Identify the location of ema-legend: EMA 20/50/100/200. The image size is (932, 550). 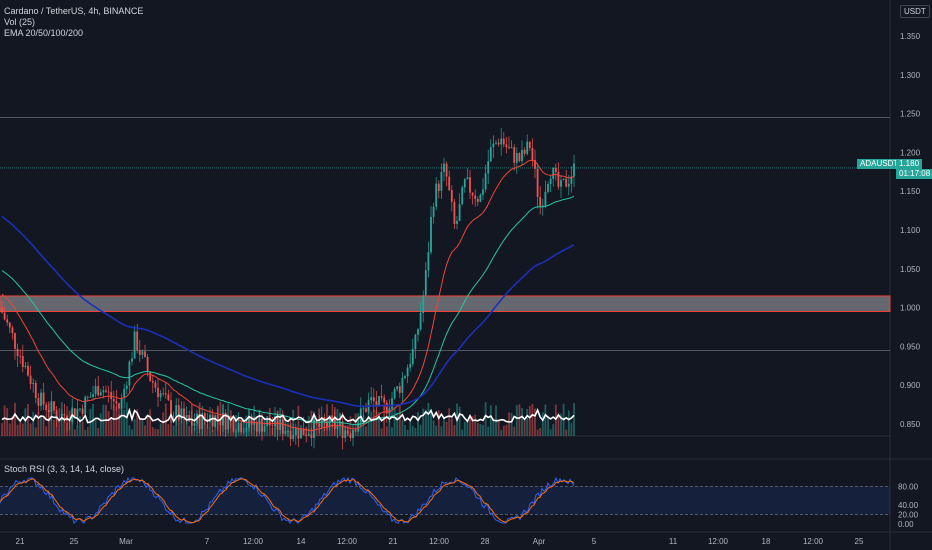
(44, 33).